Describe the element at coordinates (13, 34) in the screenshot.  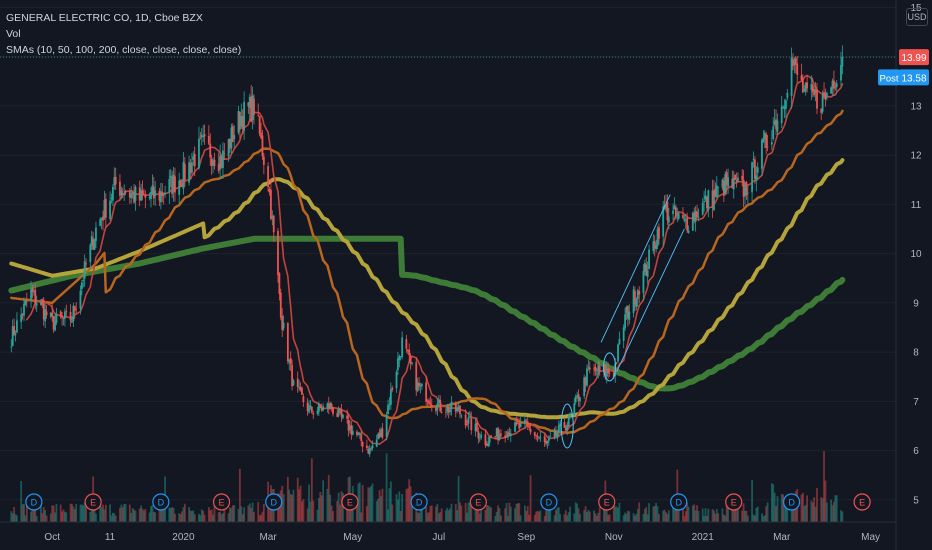
I see `volume-indicator-label: Vol` at that location.